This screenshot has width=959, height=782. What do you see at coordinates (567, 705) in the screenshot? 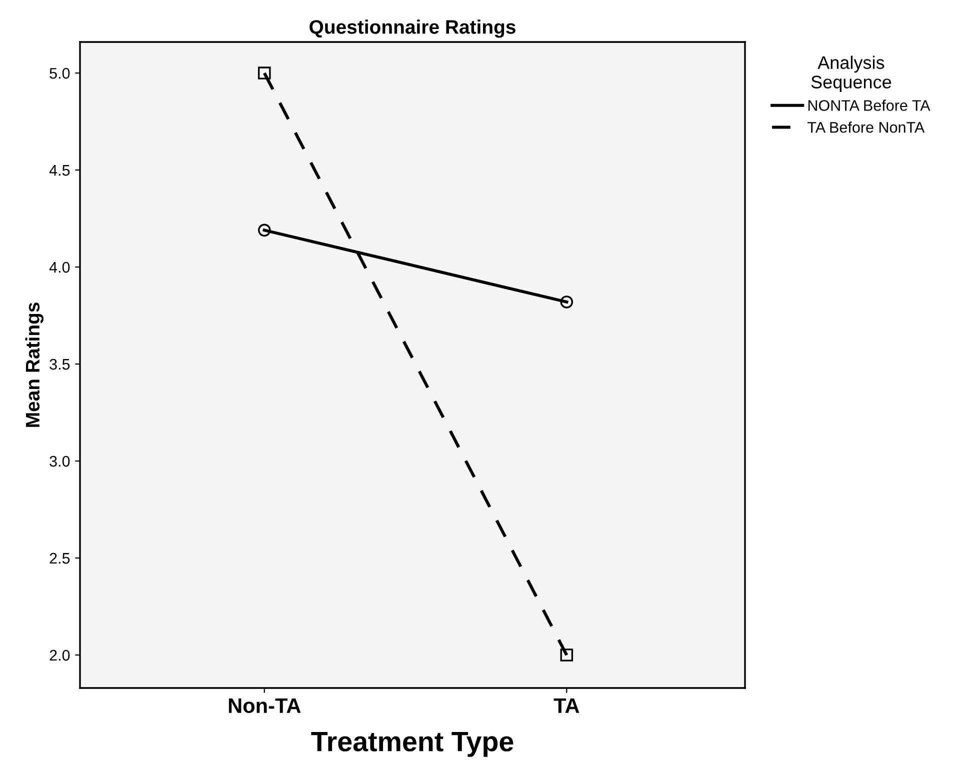
I see `x-tick-label: TA` at bounding box center [567, 705].